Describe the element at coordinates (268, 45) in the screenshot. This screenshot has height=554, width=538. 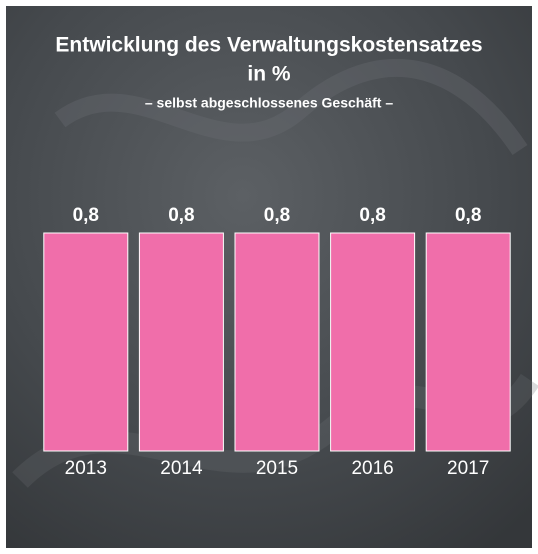
I see `chart-title: Entwicklung des Verwaltungskostensatzes` at that location.